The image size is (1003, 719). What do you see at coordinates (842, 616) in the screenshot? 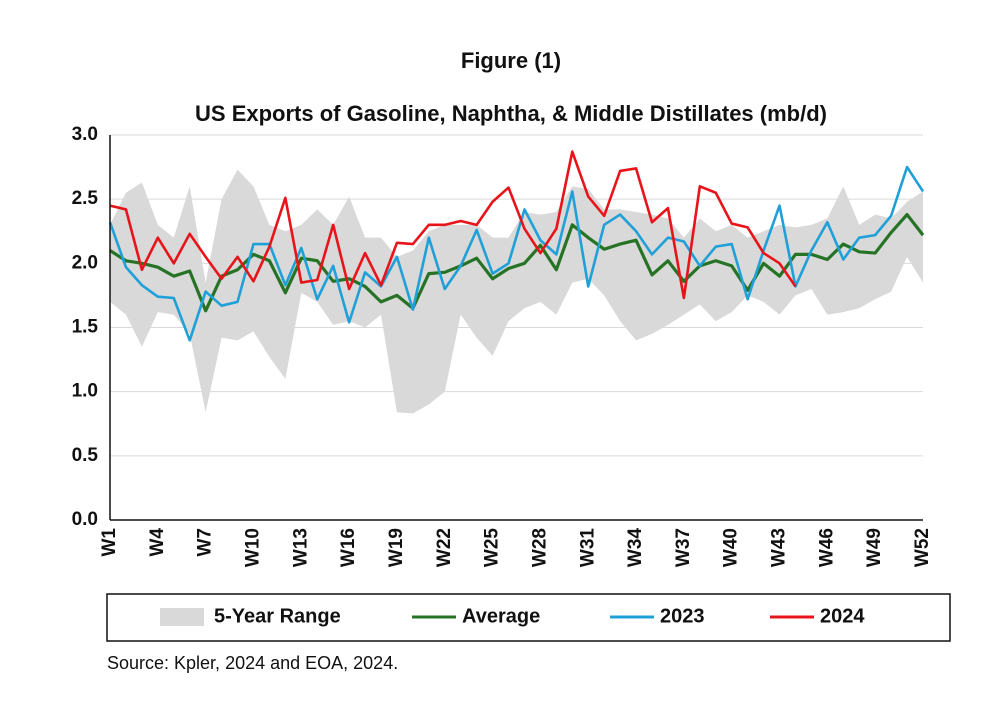
I see `legend-label: 2024` at bounding box center [842, 616].